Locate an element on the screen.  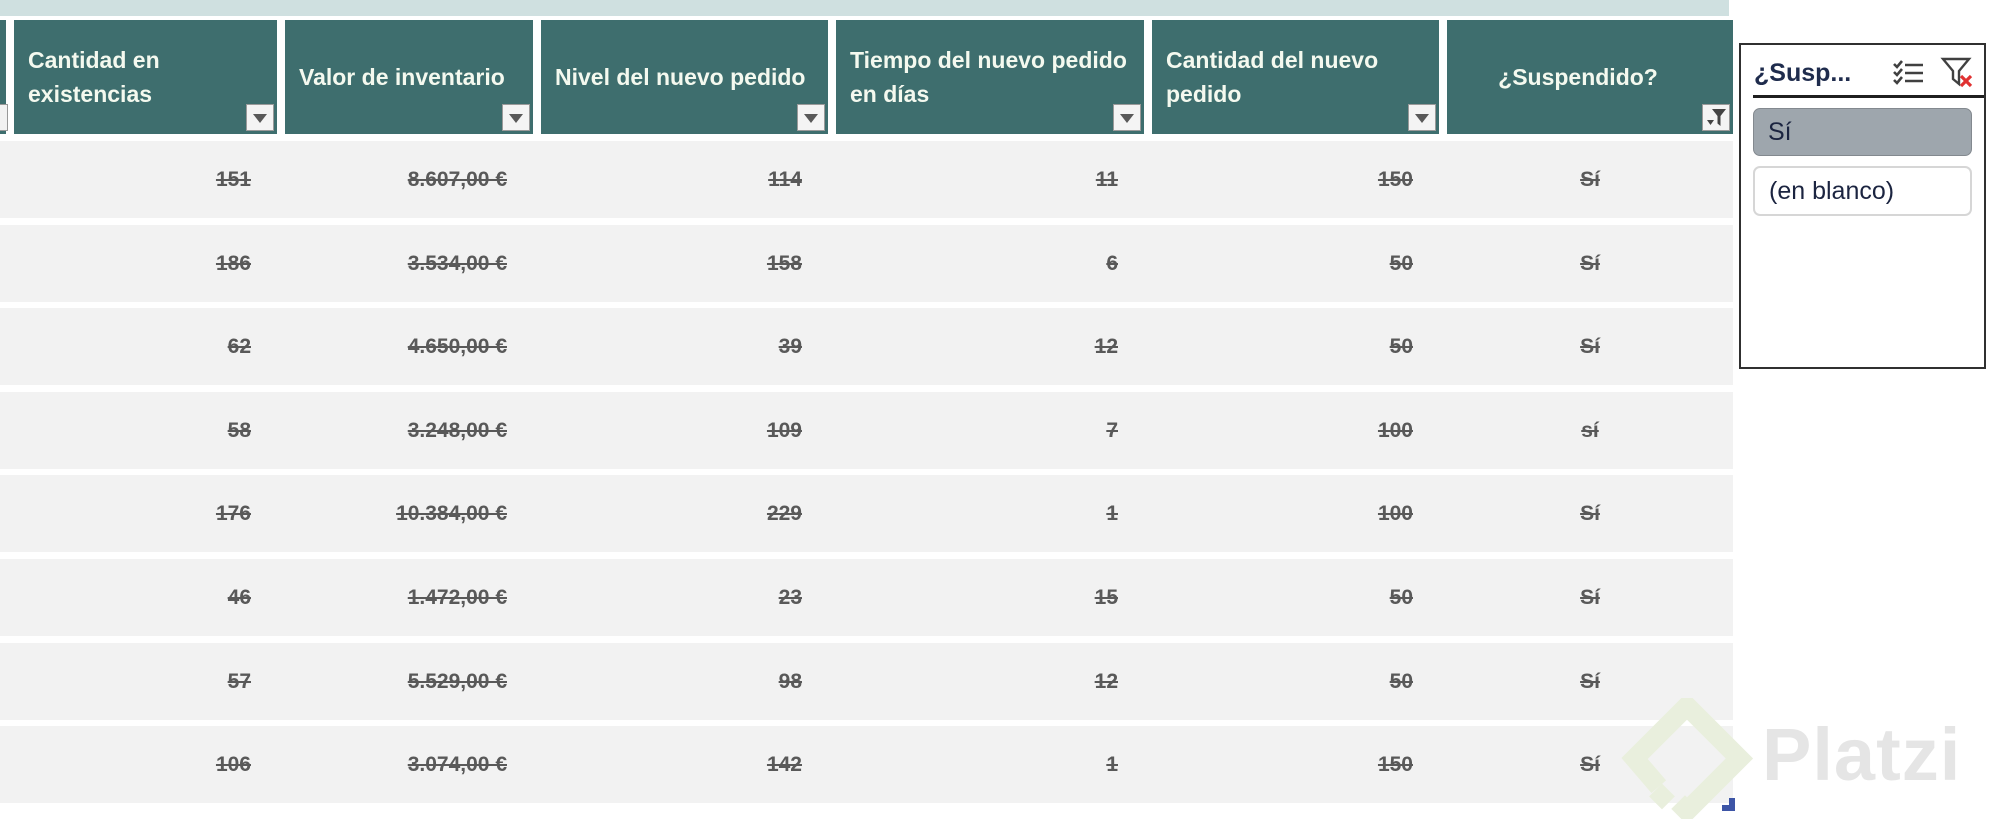
table-cell: 3.534,00 € is located at coordinates (409, 263).